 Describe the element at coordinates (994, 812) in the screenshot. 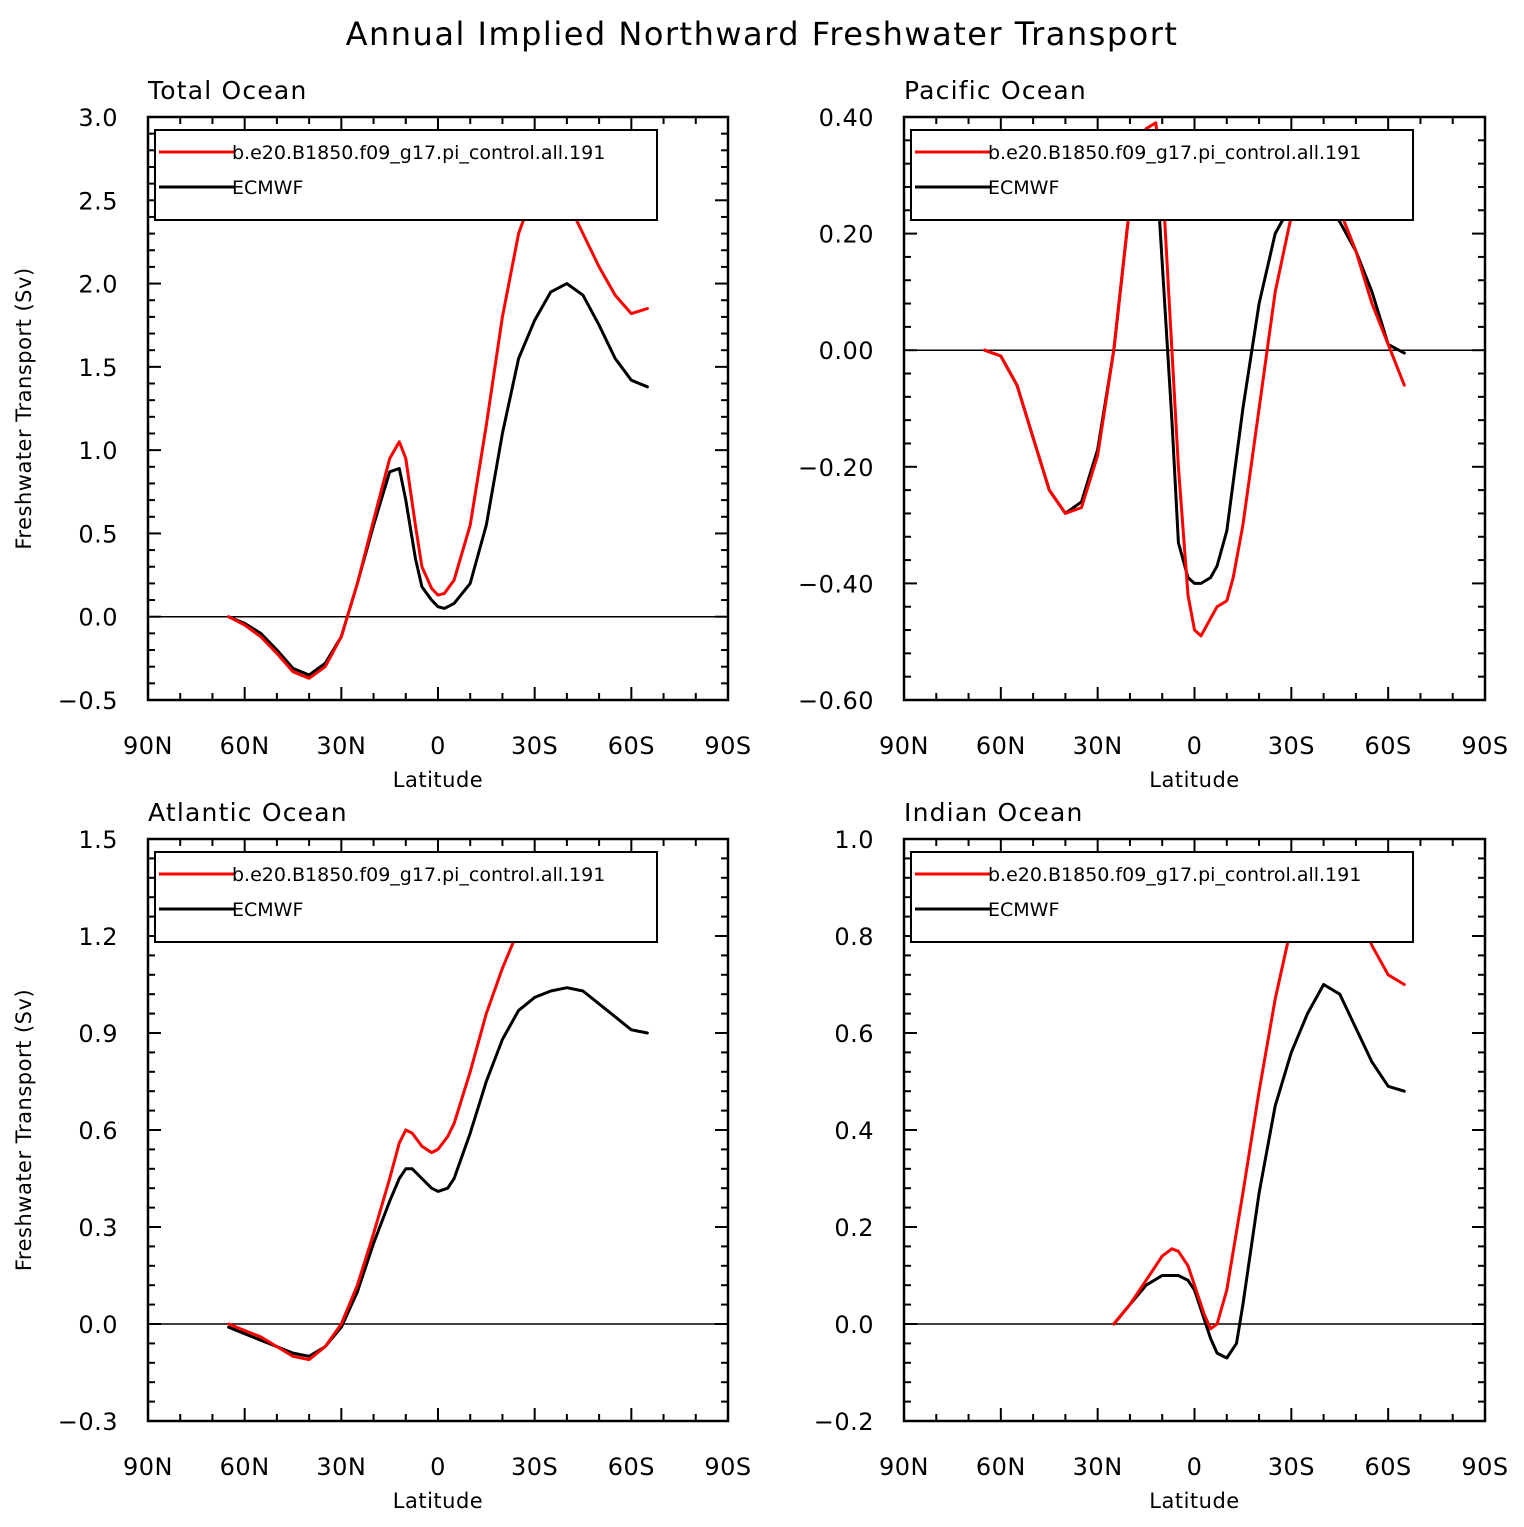

I see `panel-title: Indian Ocean` at that location.